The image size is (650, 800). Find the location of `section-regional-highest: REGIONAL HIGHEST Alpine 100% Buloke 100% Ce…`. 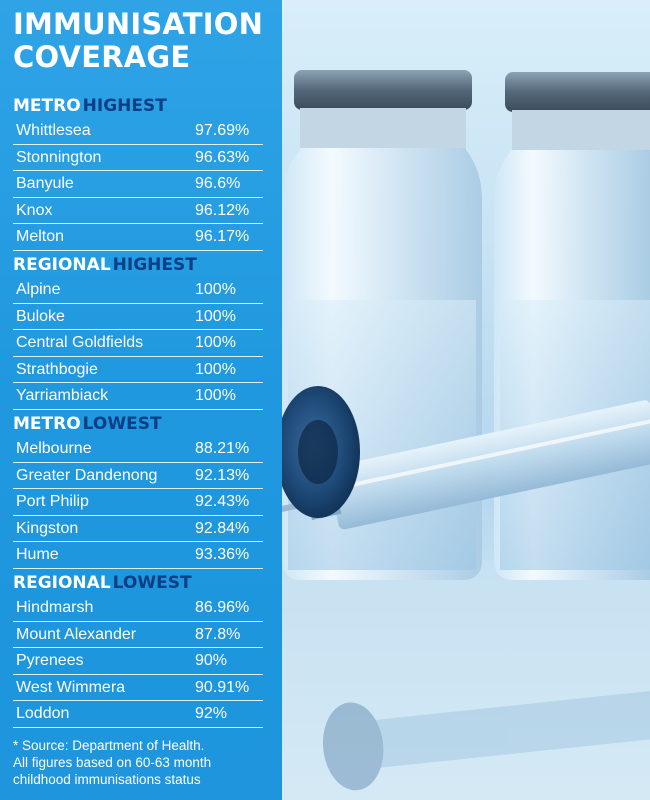

section-regional-highest: REGIONAL HIGHEST Alpine 100% Buloke 100% Ce… is located at coordinates (138, 331).